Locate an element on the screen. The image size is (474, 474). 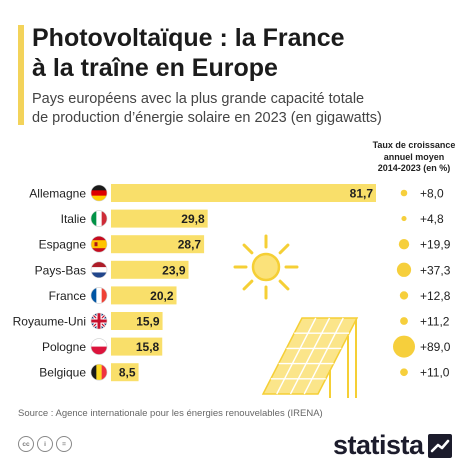
growth-rate-label: +4,8 is located at coordinates (432, 219).